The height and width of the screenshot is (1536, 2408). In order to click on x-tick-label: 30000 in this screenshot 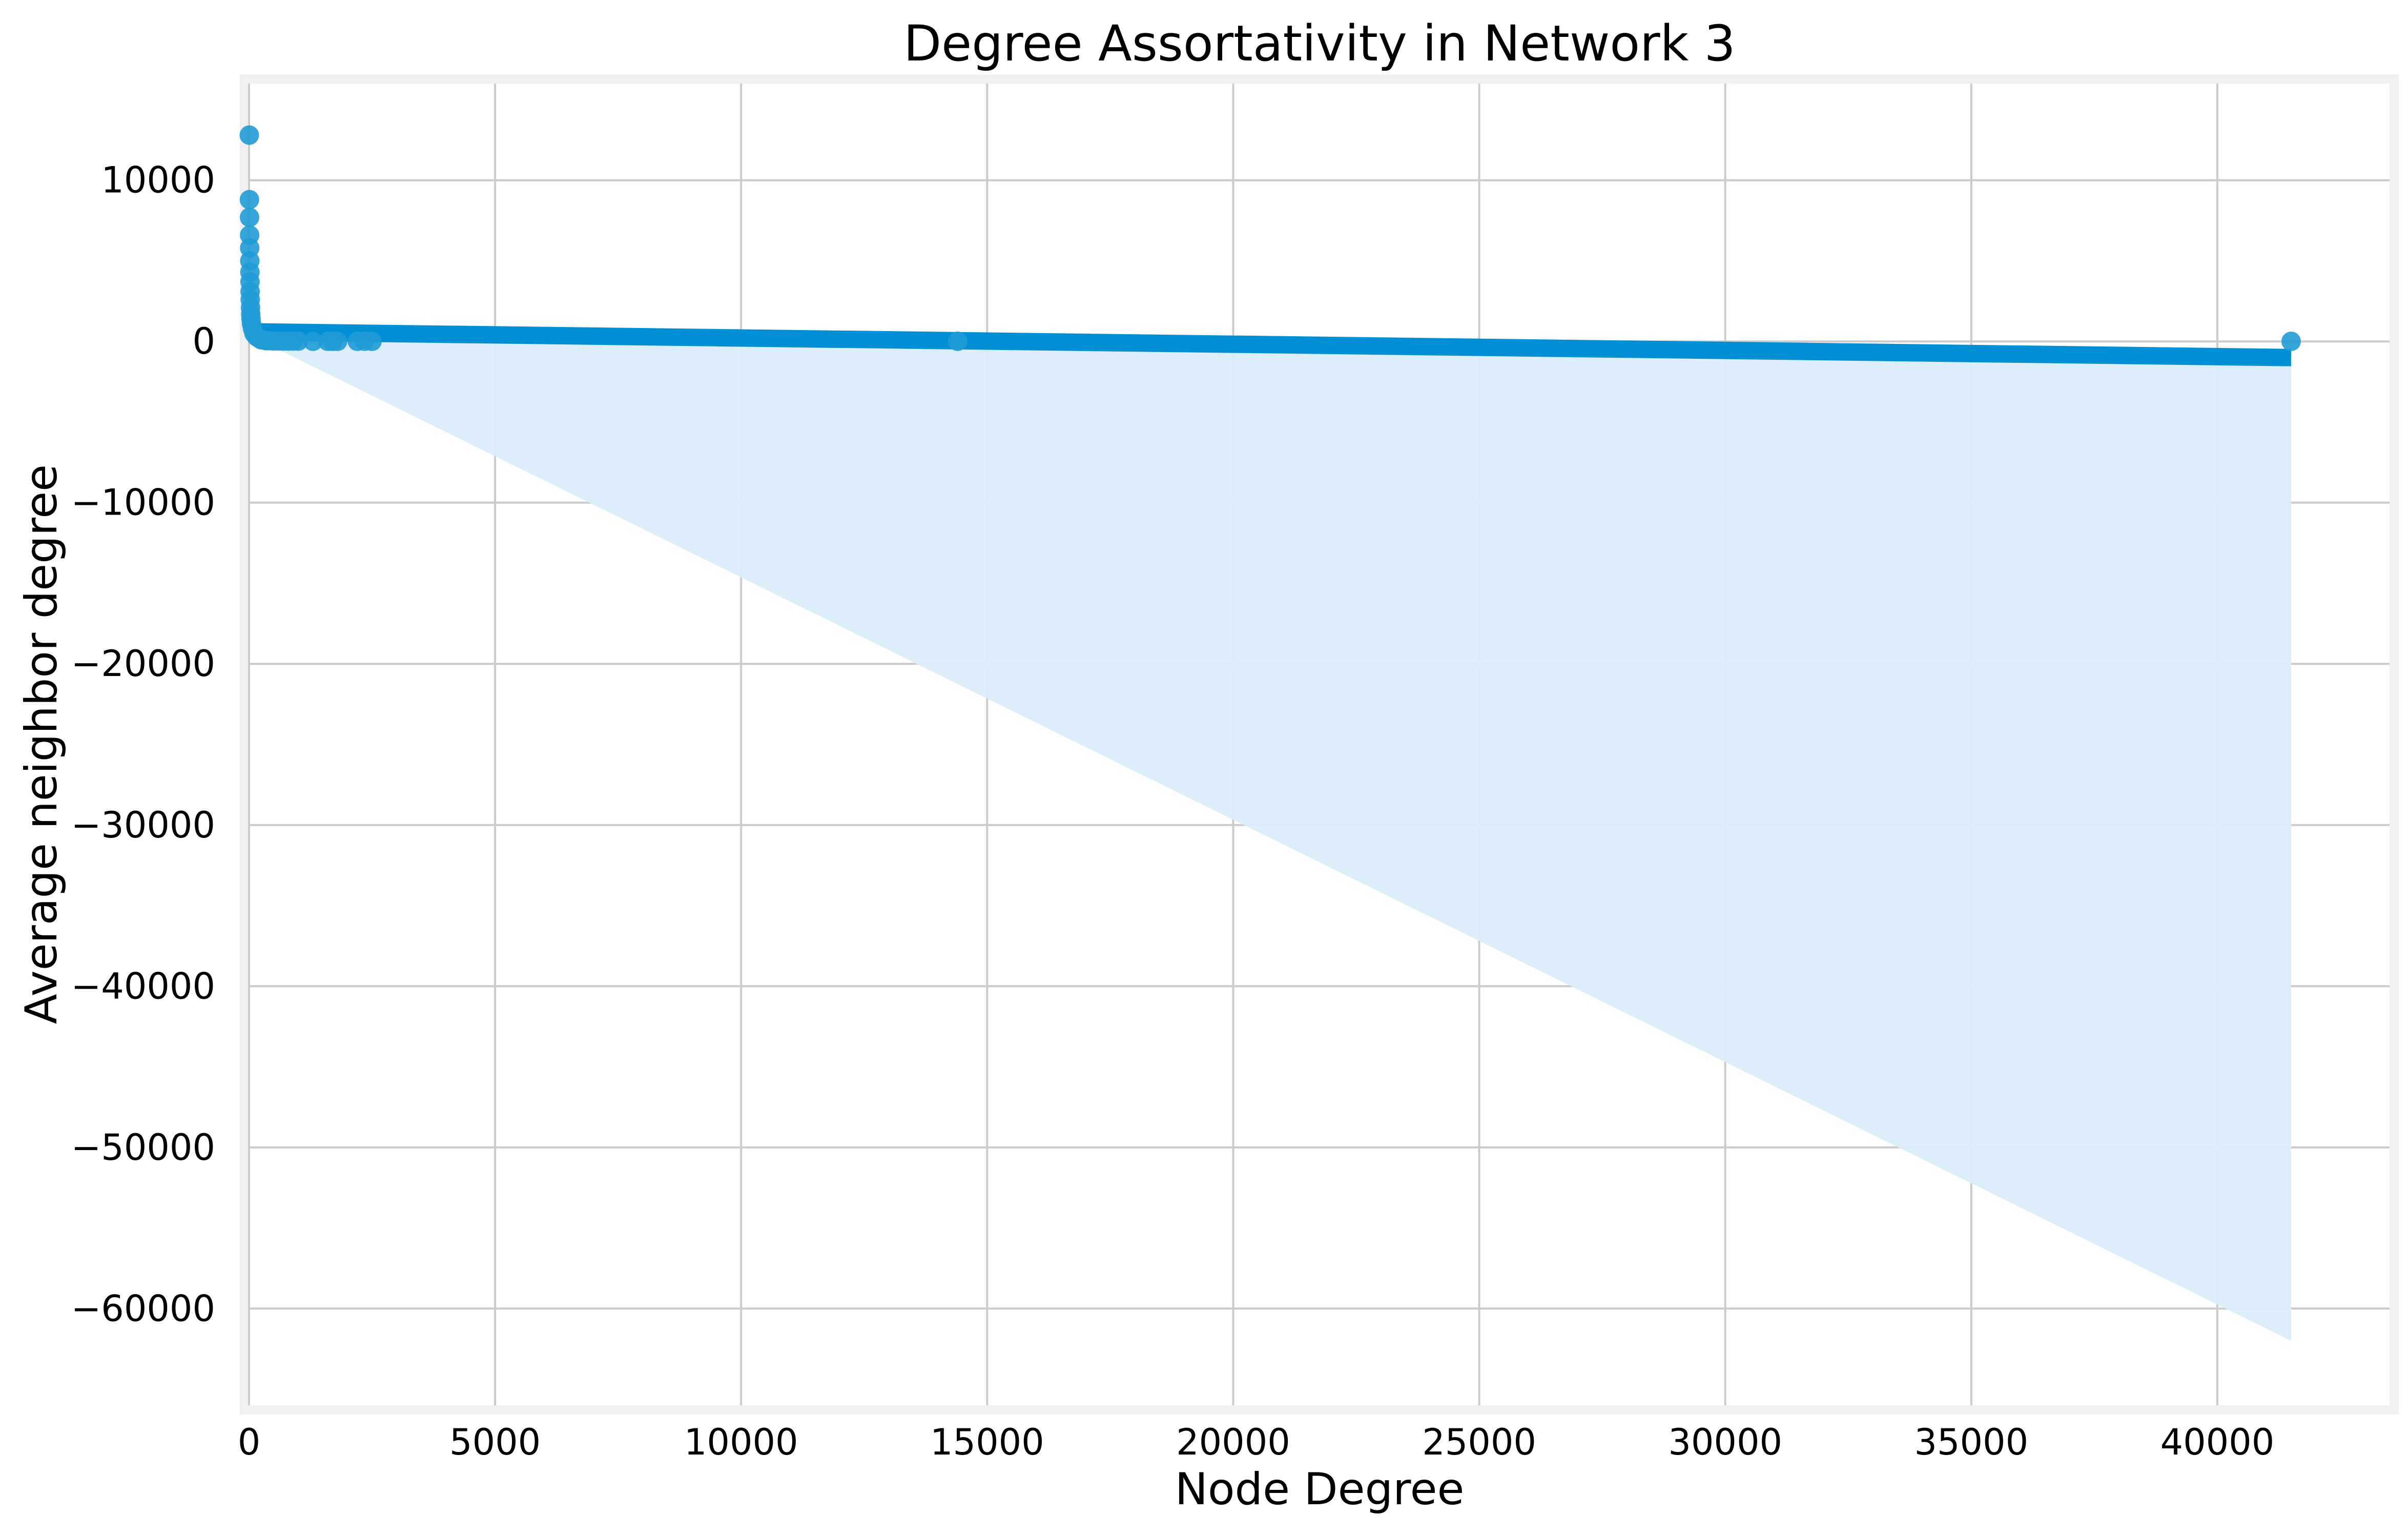, I will do `click(1725, 1442)`.